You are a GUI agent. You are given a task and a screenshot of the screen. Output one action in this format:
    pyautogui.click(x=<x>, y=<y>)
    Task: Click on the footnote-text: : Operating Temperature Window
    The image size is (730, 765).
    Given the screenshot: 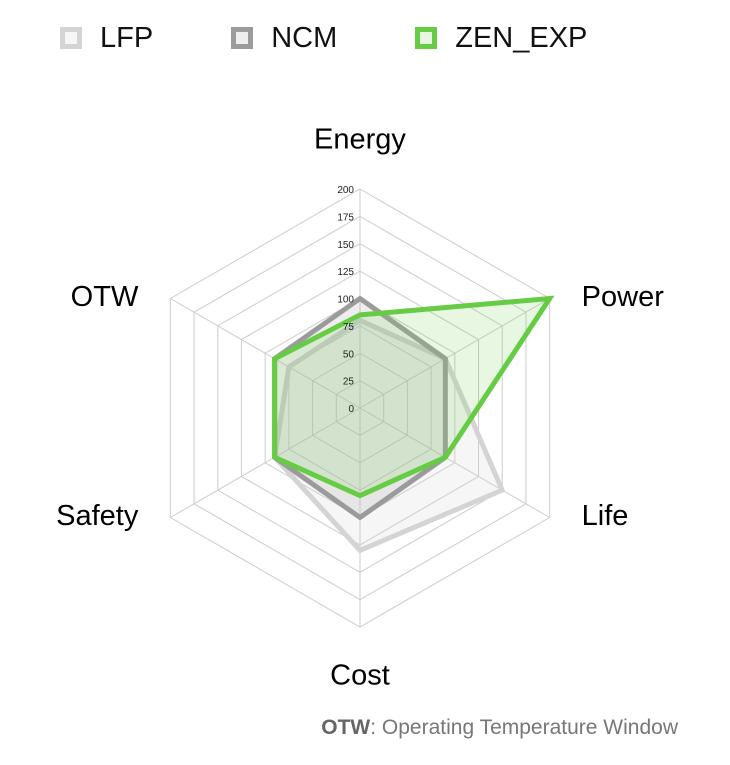 What is the action you would take?
    pyautogui.click(x=524, y=727)
    